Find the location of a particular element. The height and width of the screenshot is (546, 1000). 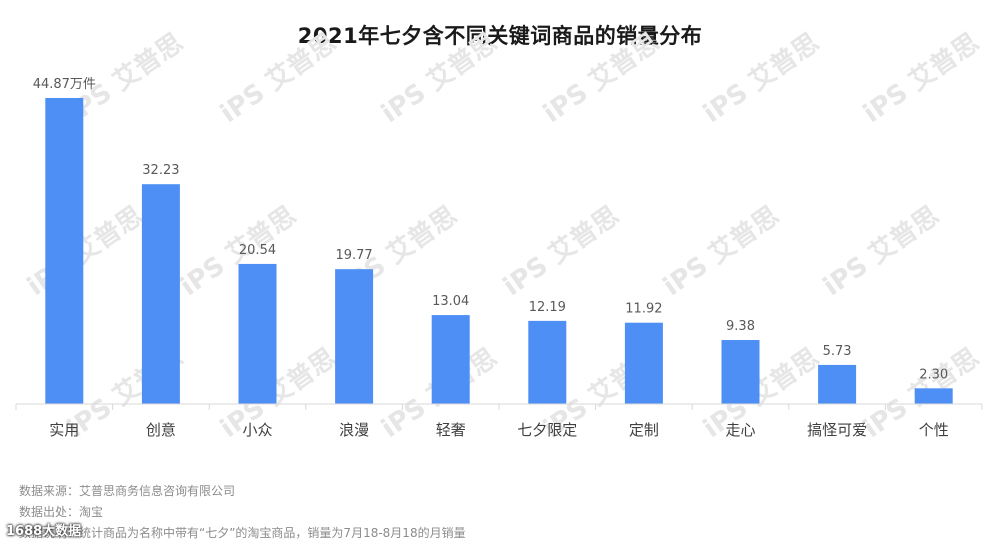

value-label: 13.04 is located at coordinates (450, 301).